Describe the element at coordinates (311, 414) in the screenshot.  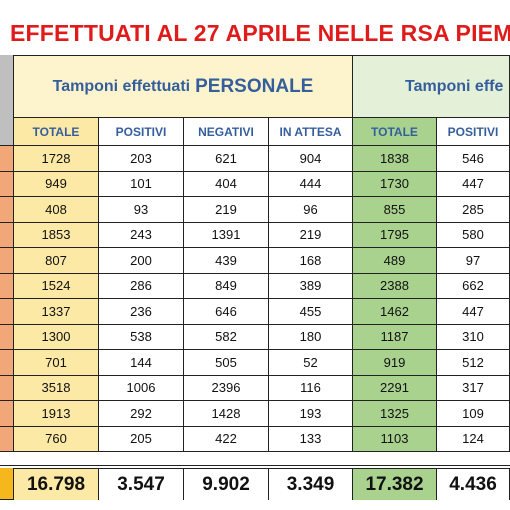
I see `table-cell: 193` at that location.